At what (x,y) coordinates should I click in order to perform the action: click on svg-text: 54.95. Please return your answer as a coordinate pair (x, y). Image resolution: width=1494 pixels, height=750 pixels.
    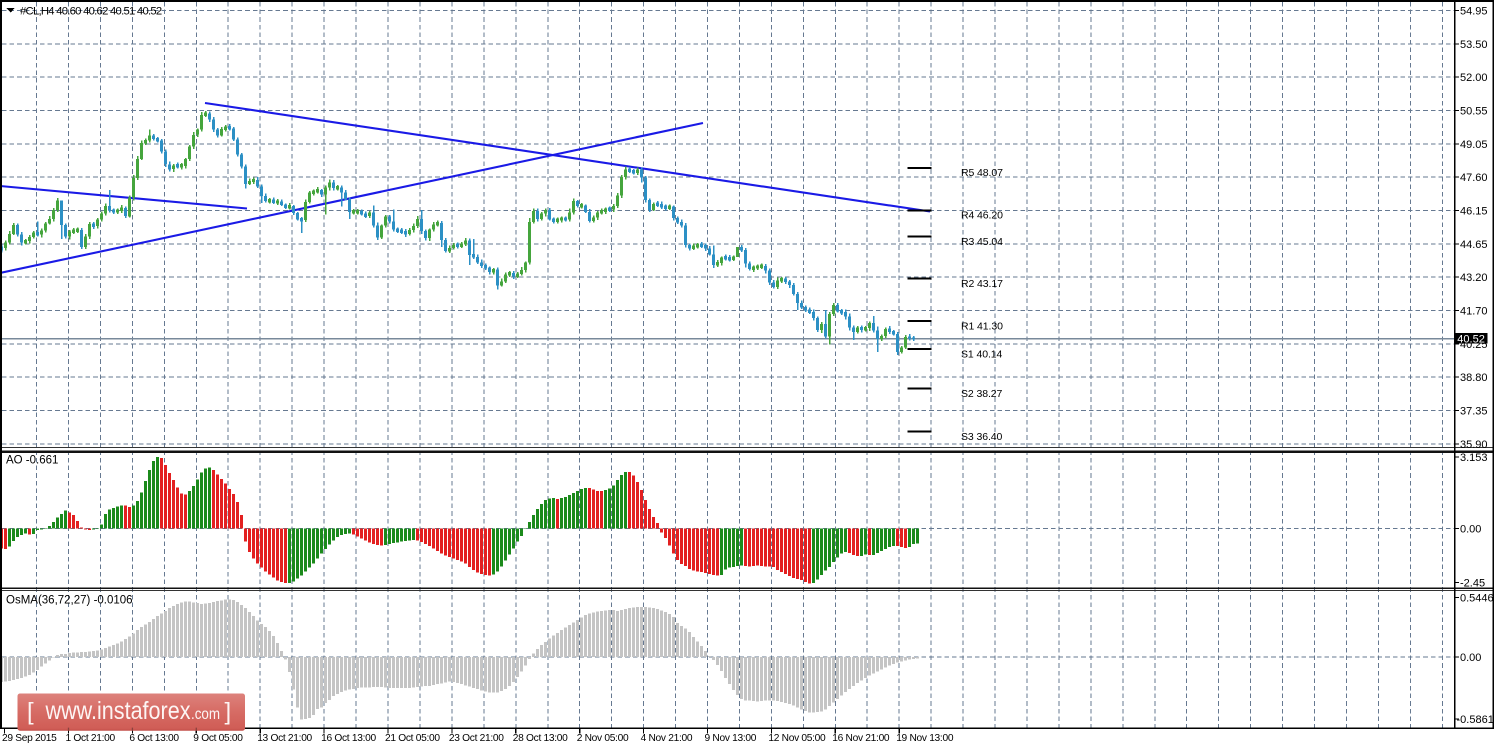
    Looking at the image, I should click on (1474, 12).